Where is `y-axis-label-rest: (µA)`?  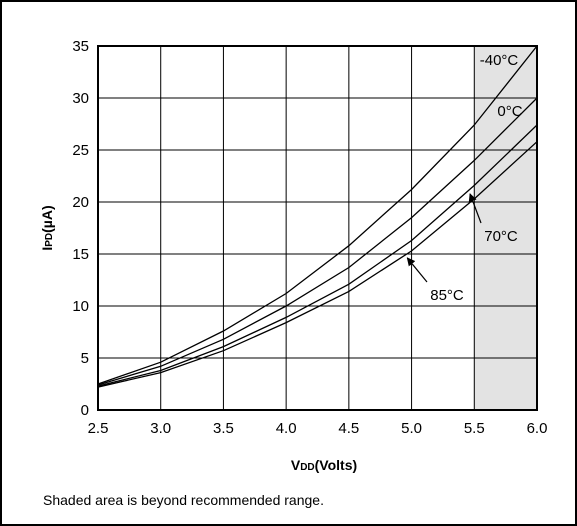
y-axis-label-rest: (µA) is located at coordinates (47, 219).